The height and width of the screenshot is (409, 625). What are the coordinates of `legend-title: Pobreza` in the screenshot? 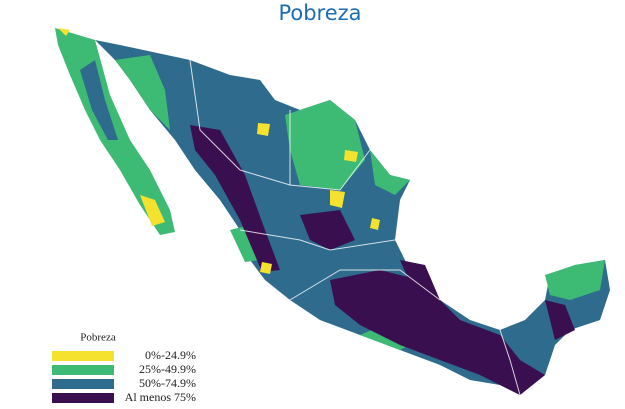 It's located at (98, 338).